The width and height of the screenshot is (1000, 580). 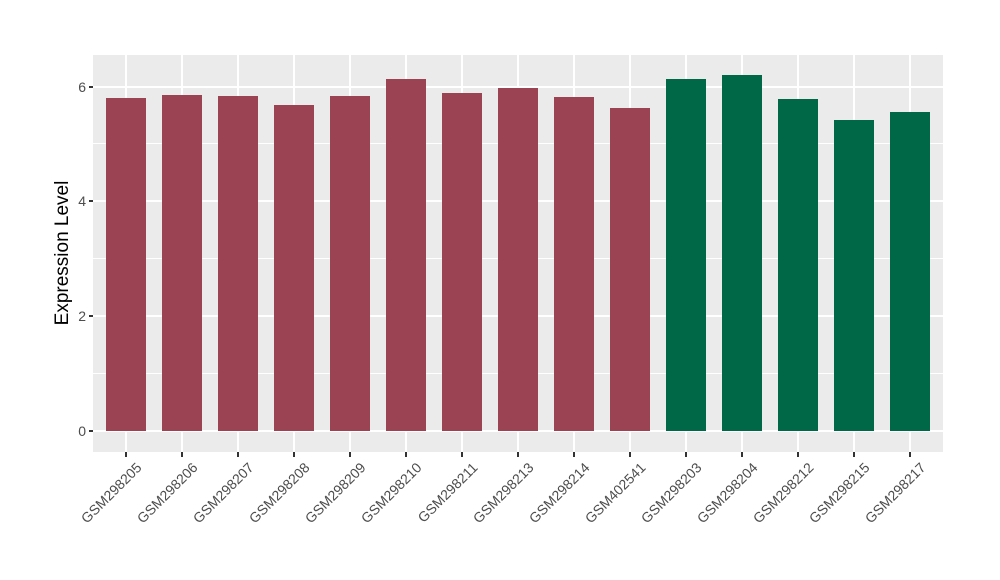 I want to click on bar-GSM298215, so click(x=854, y=275).